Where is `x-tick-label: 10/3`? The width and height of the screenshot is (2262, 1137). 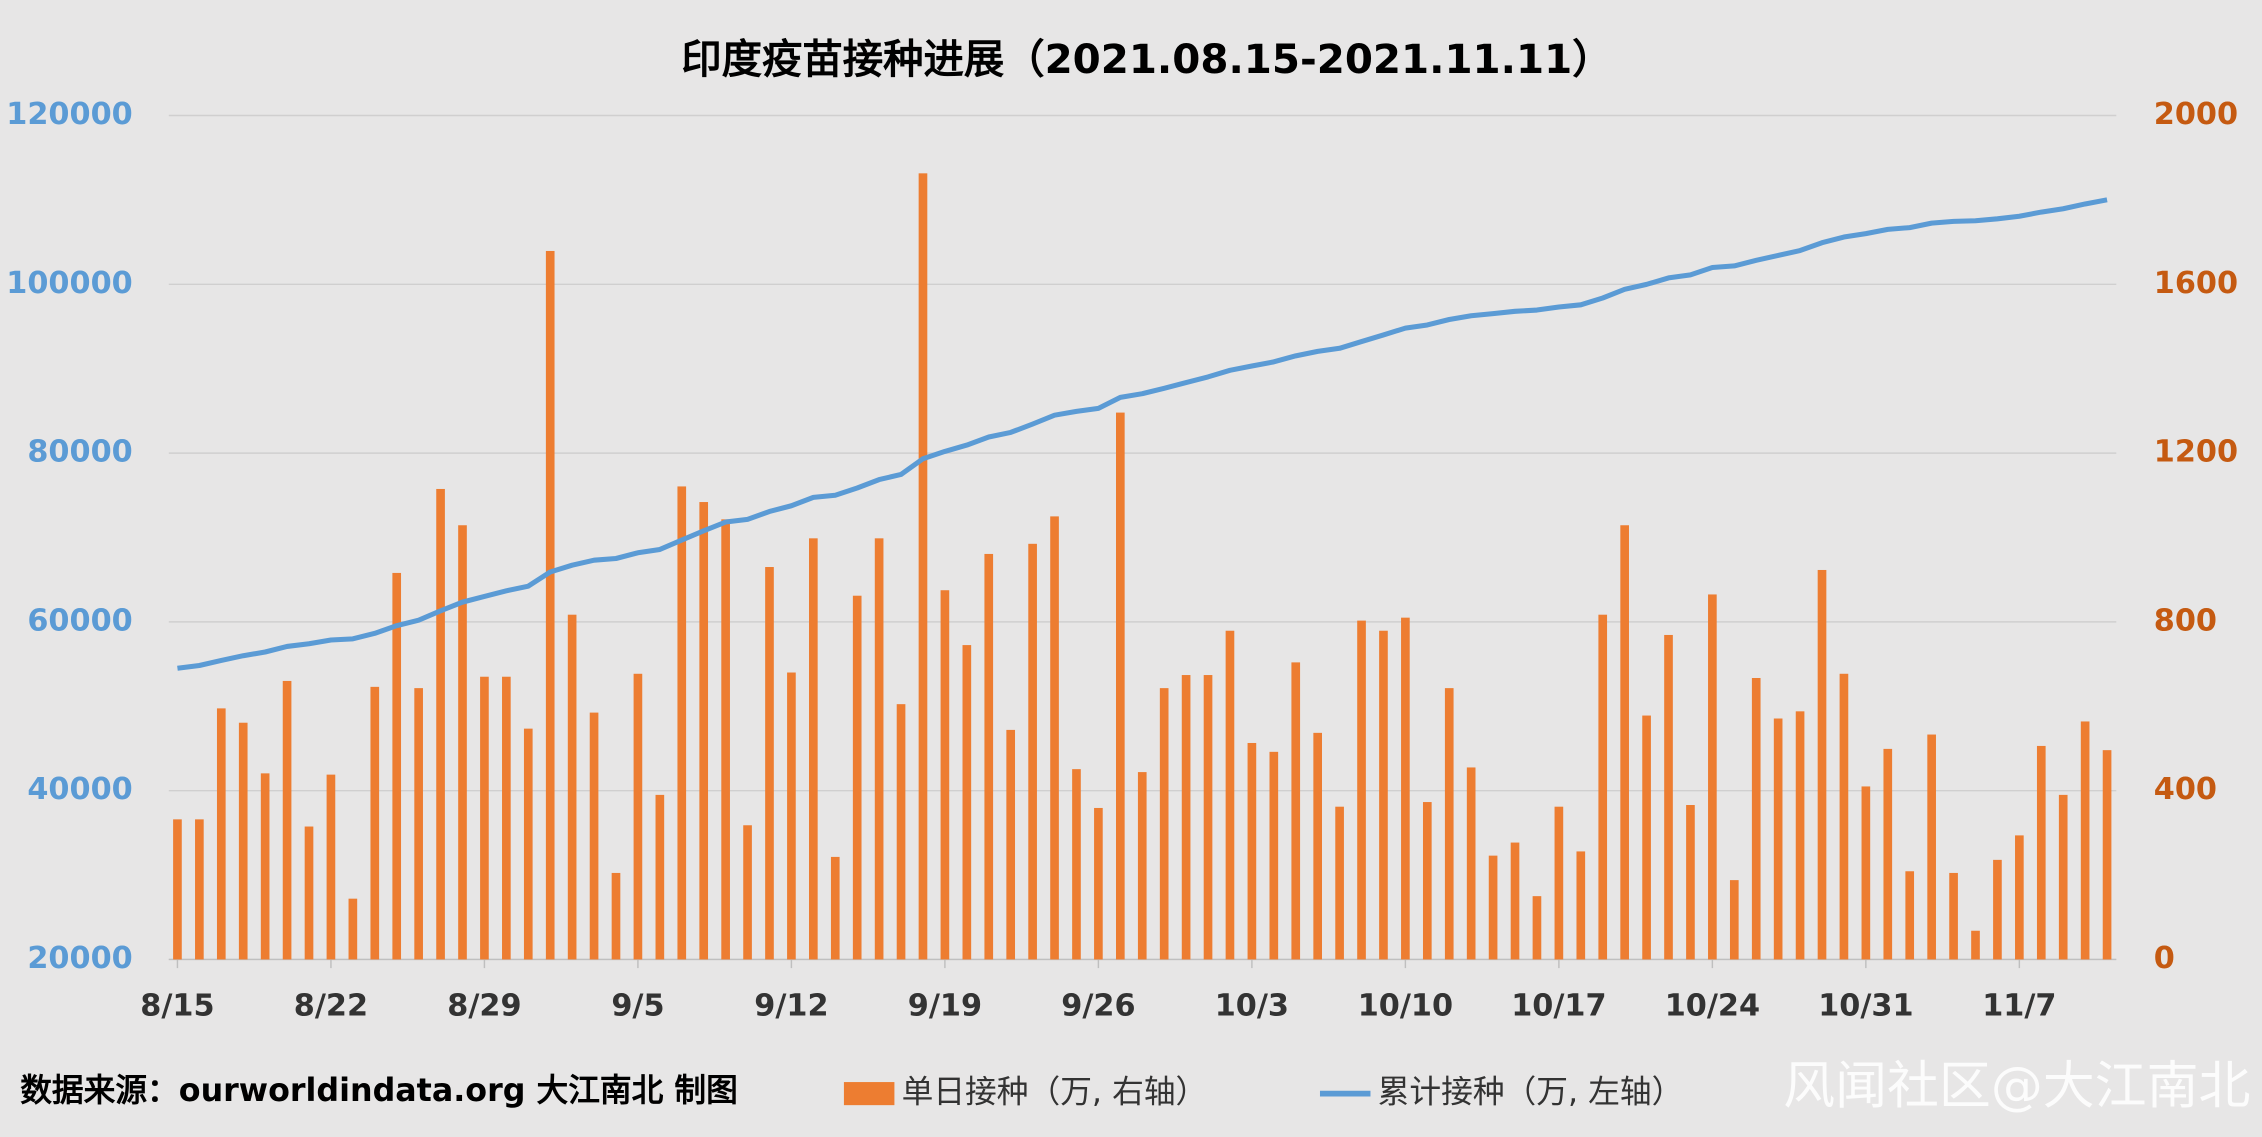 x-tick-label: 10/3 is located at coordinates (1252, 1006).